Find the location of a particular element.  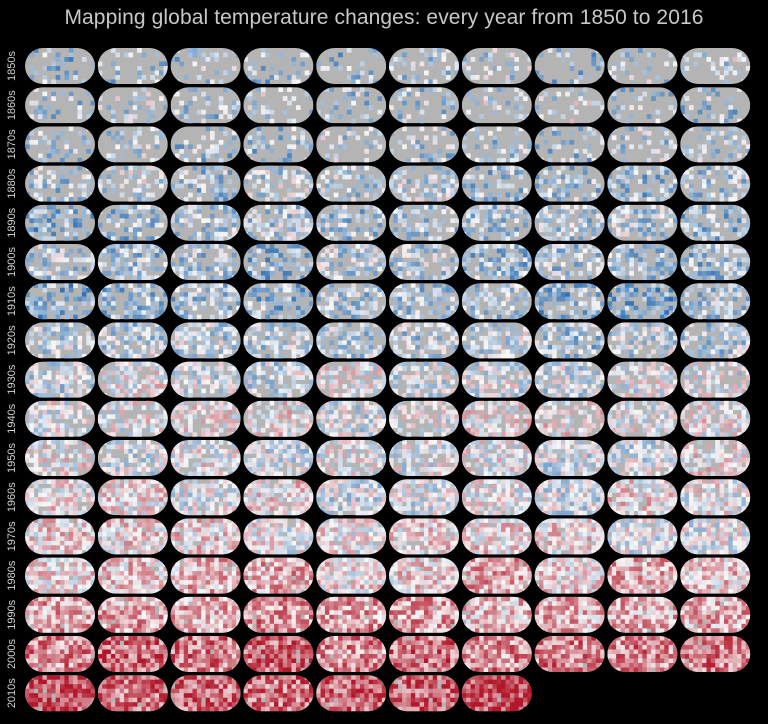

year-map-1984 is located at coordinates (351, 575).